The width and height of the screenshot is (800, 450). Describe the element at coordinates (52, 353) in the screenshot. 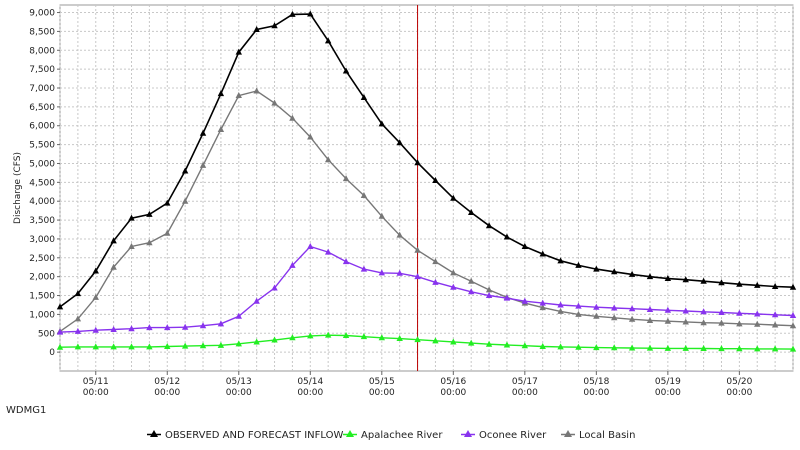

I see `y-tick-label: 0` at that location.